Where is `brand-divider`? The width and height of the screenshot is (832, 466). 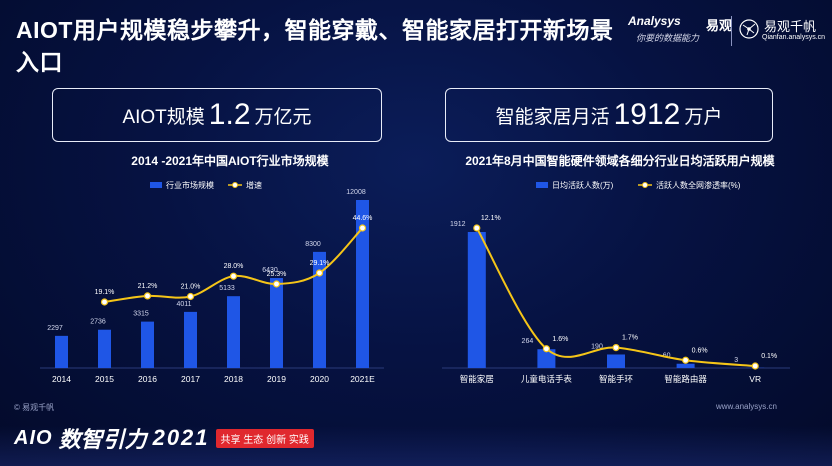 brand-divider is located at coordinates (731, 31).